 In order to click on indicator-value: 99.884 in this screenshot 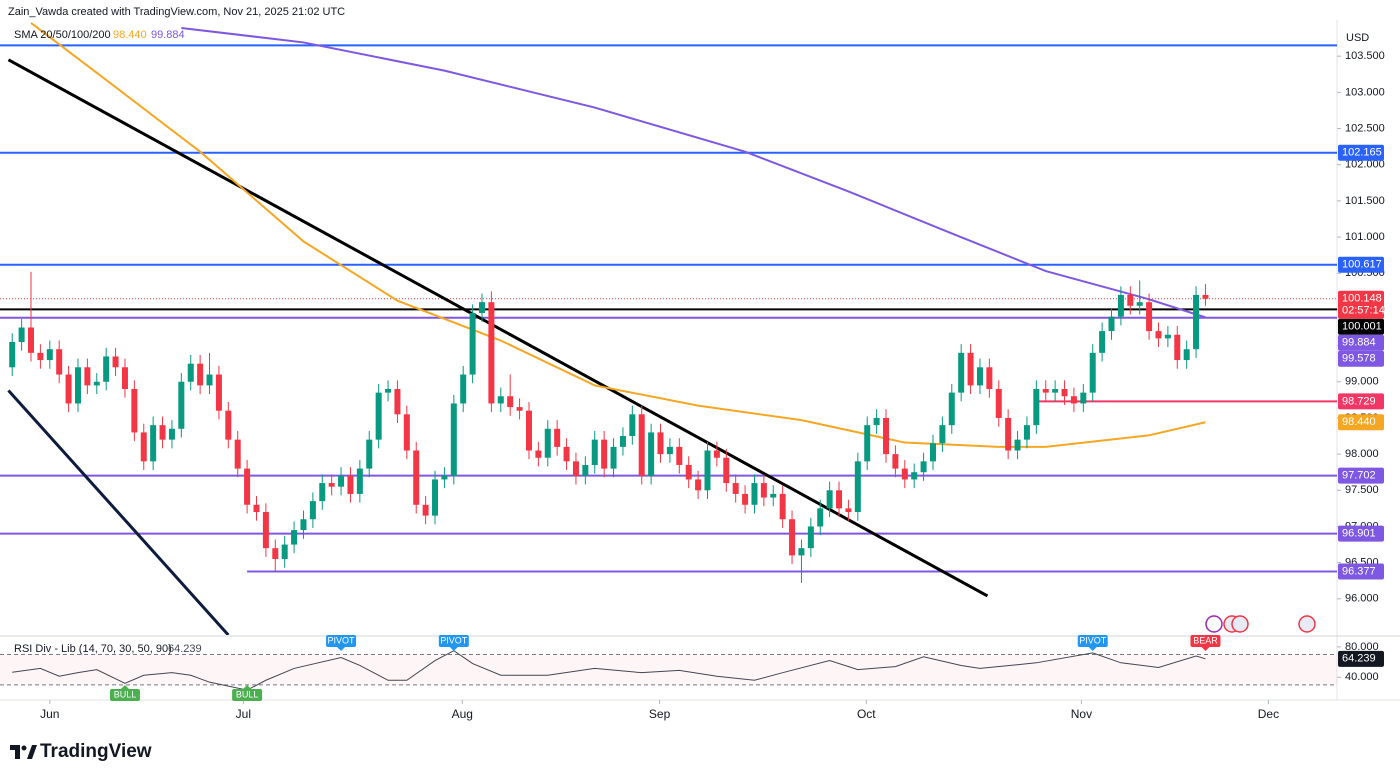, I will do `click(168, 35)`.